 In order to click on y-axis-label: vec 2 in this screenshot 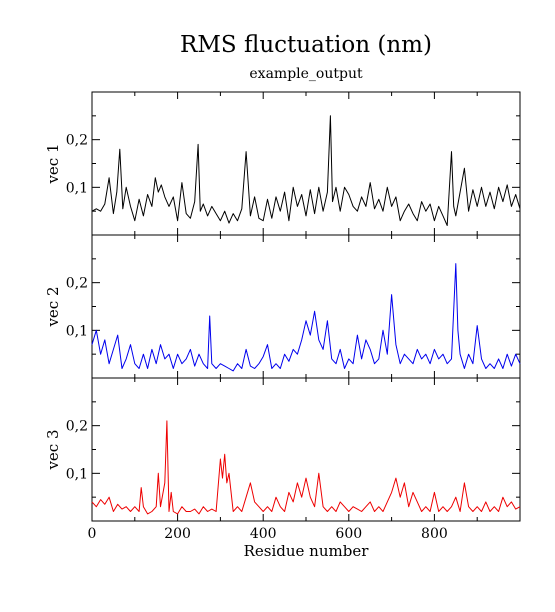, I will do `click(53, 306)`.